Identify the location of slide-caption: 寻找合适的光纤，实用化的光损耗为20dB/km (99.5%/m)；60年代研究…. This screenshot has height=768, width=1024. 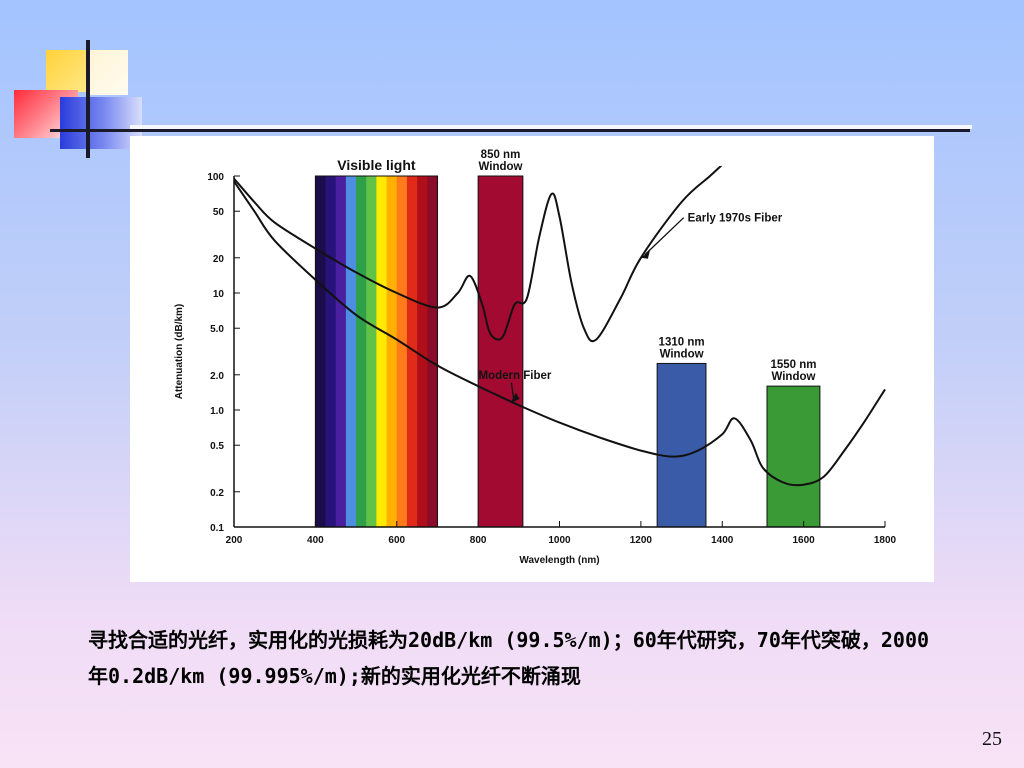
(509, 658).